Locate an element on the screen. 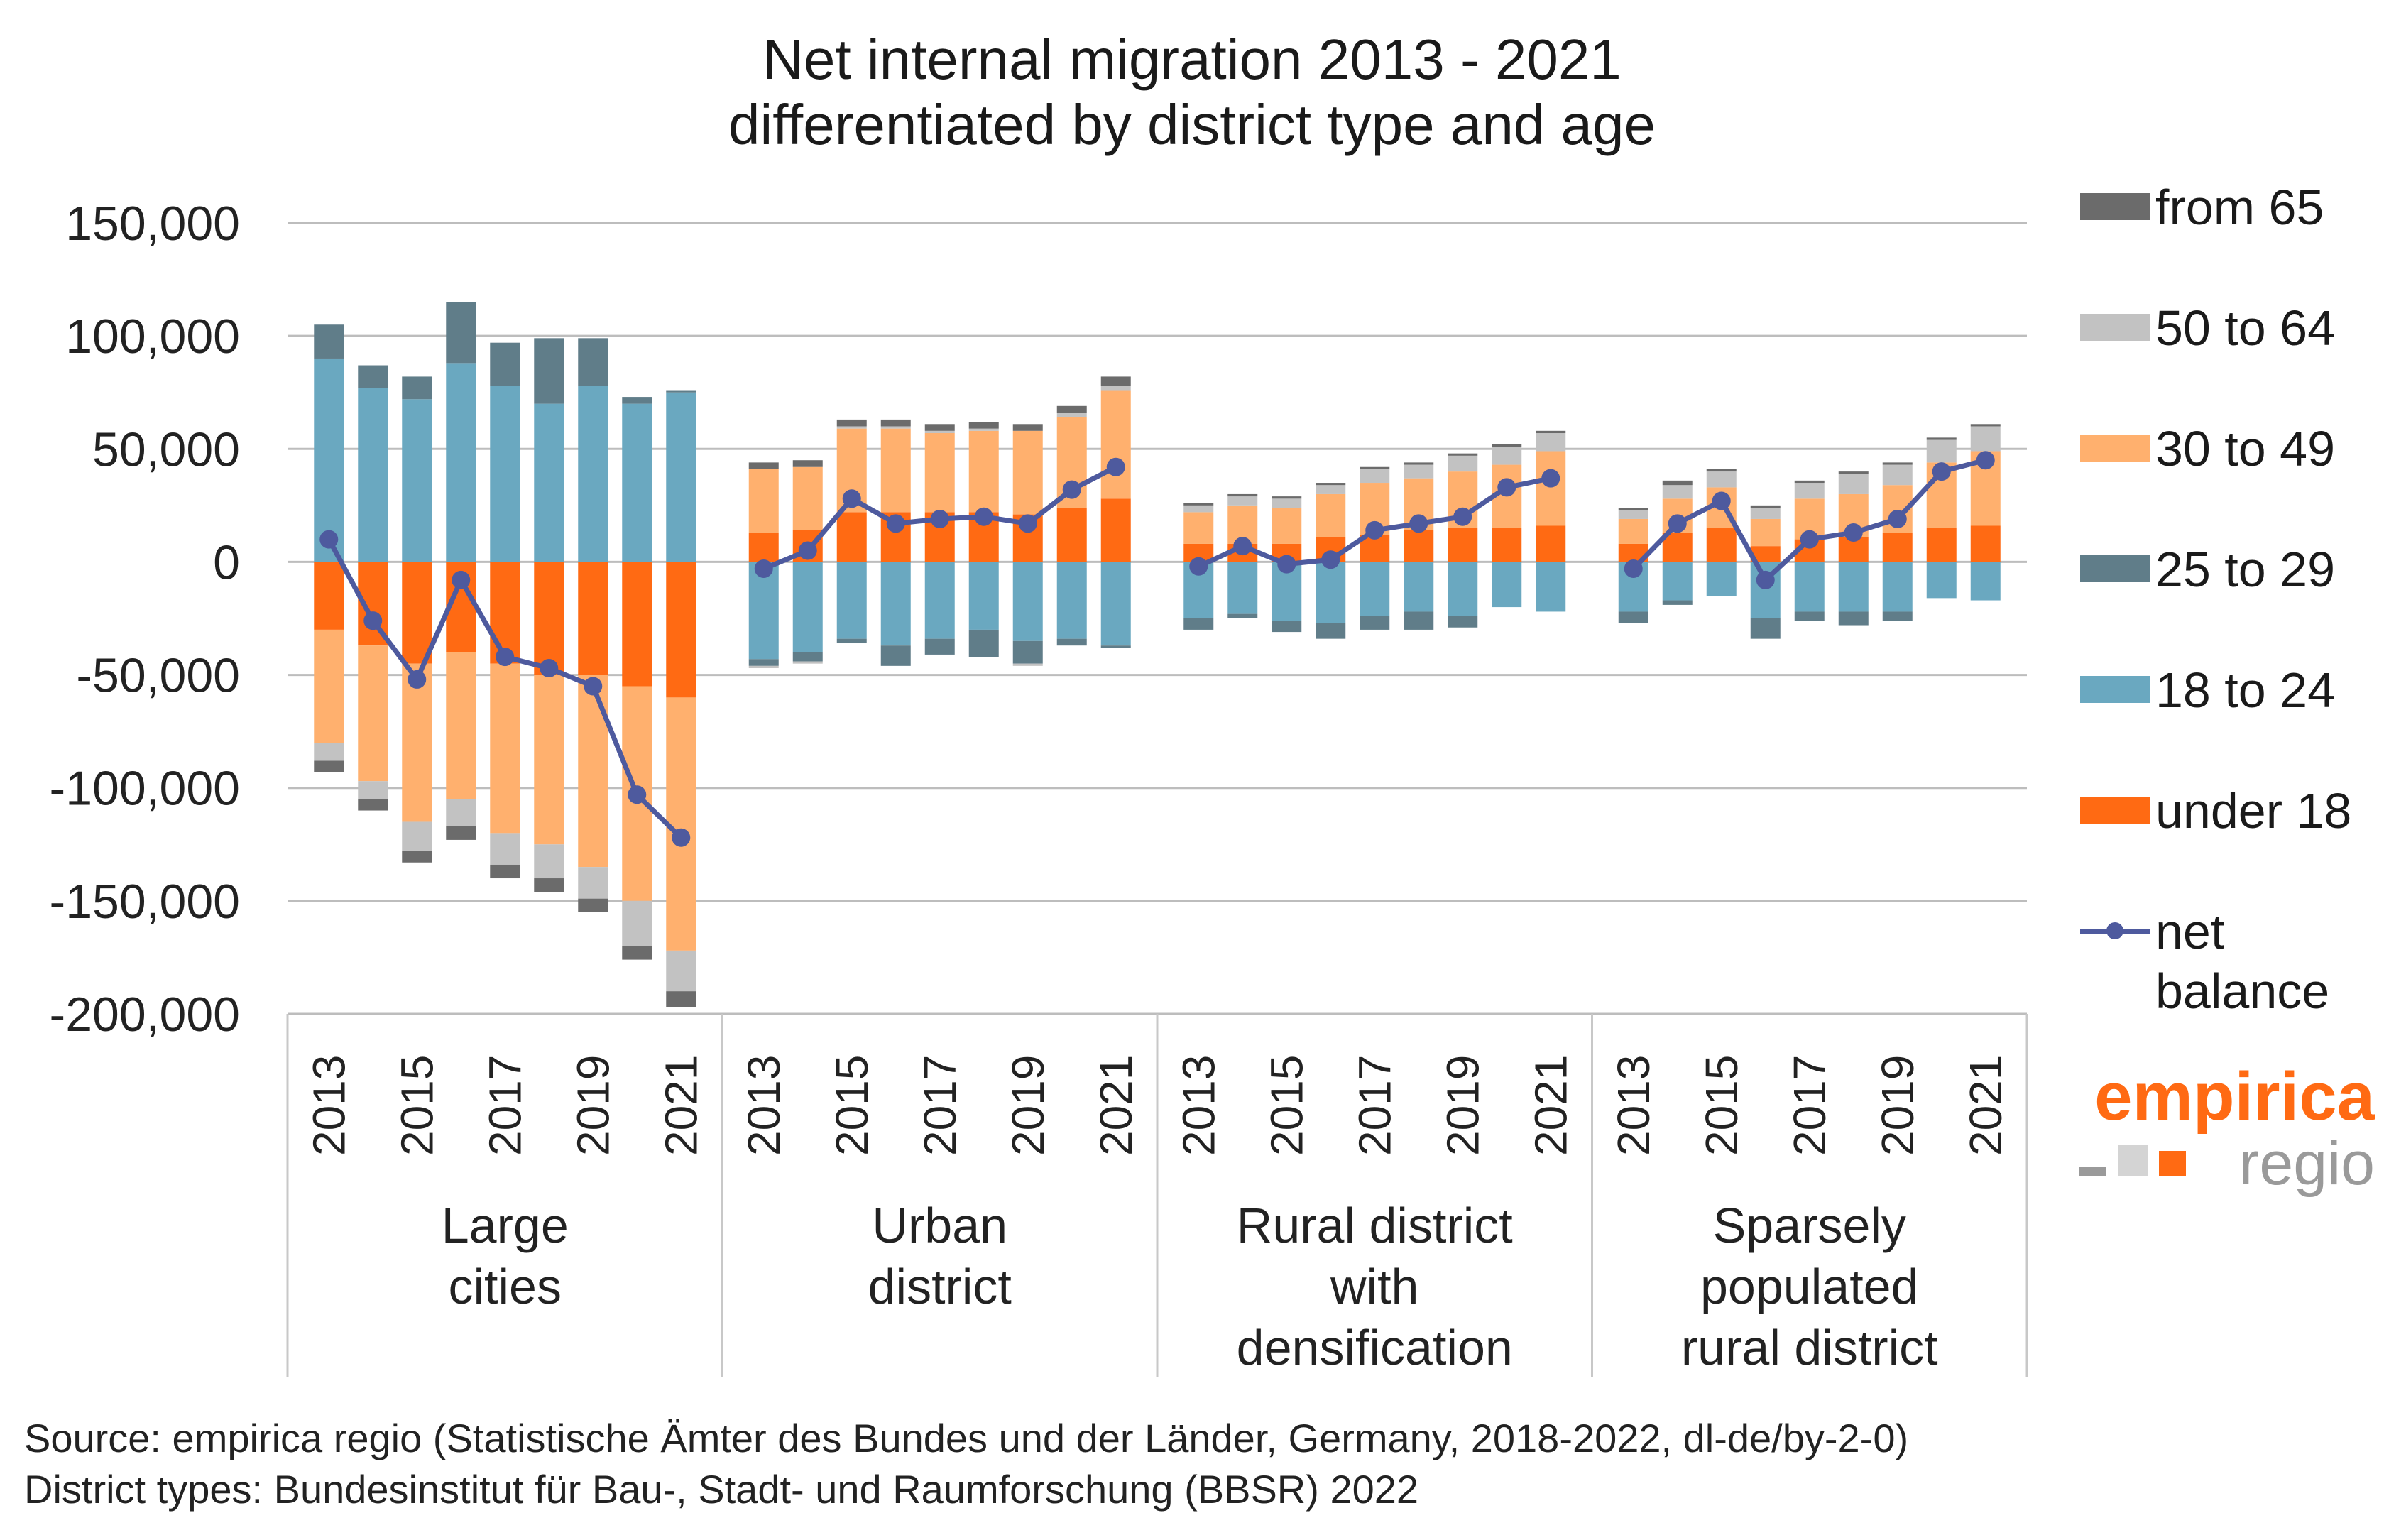  legend-label-25-29: 25 to 29 is located at coordinates (2245, 569).